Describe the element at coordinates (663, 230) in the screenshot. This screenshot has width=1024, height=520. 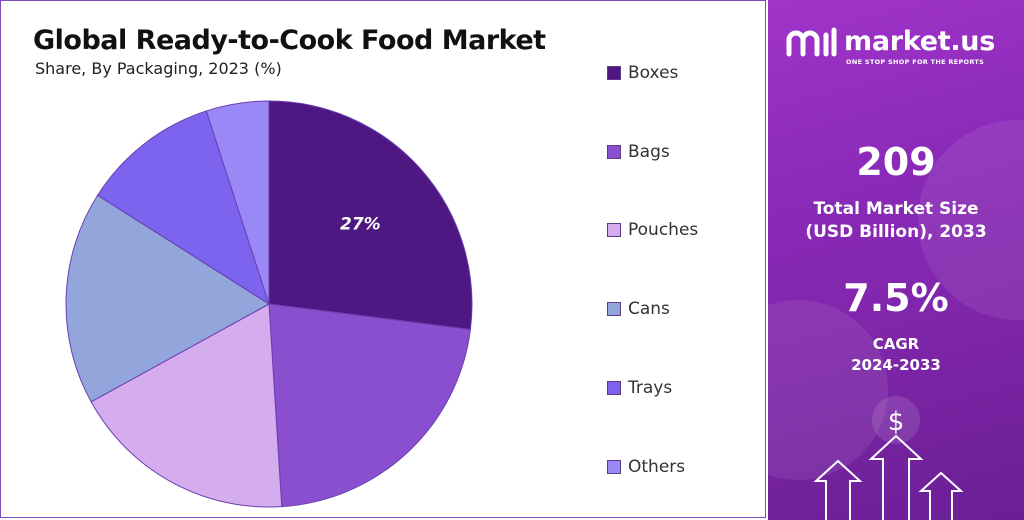
I see `legend-label: Pouches` at that location.